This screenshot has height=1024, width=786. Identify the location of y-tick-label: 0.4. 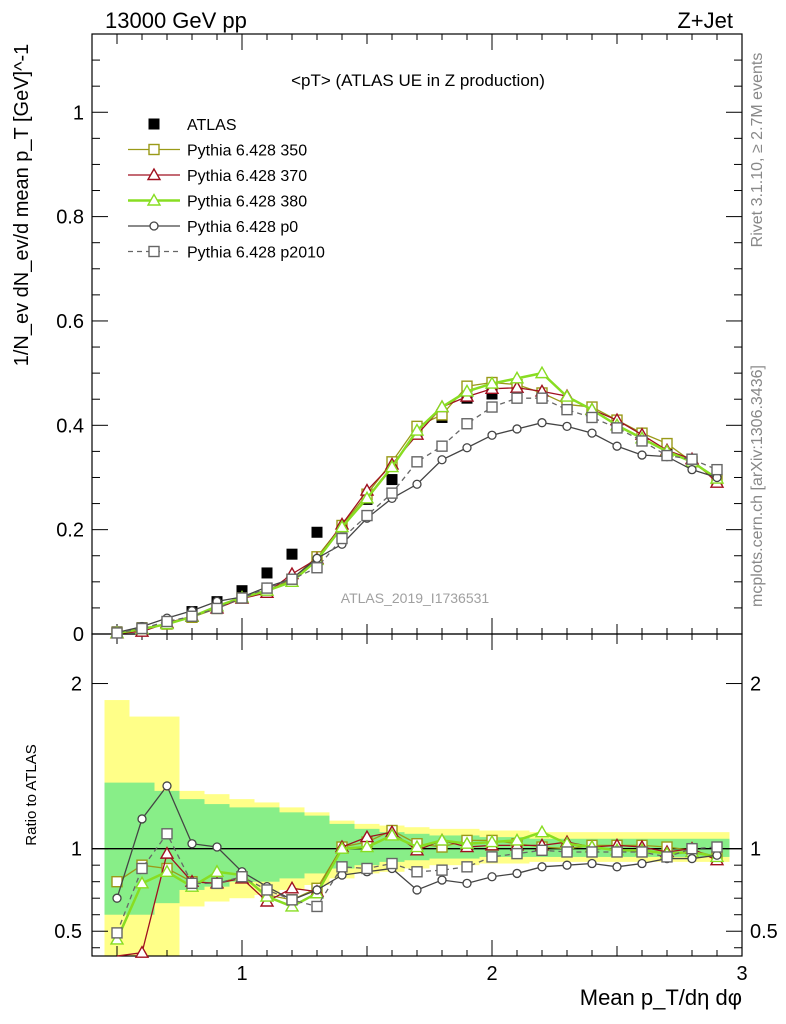
(70, 426).